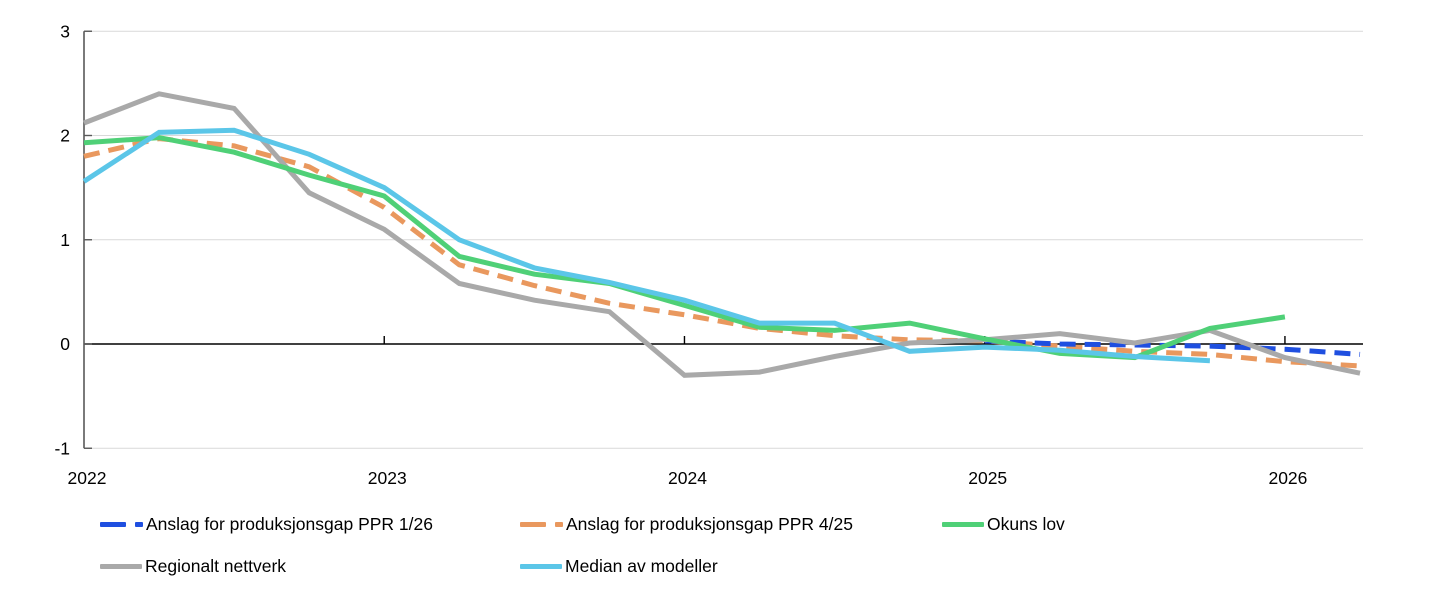 The height and width of the screenshot is (598, 1445). What do you see at coordinates (65, 240) in the screenshot?
I see `y-axis-label: 1` at bounding box center [65, 240].